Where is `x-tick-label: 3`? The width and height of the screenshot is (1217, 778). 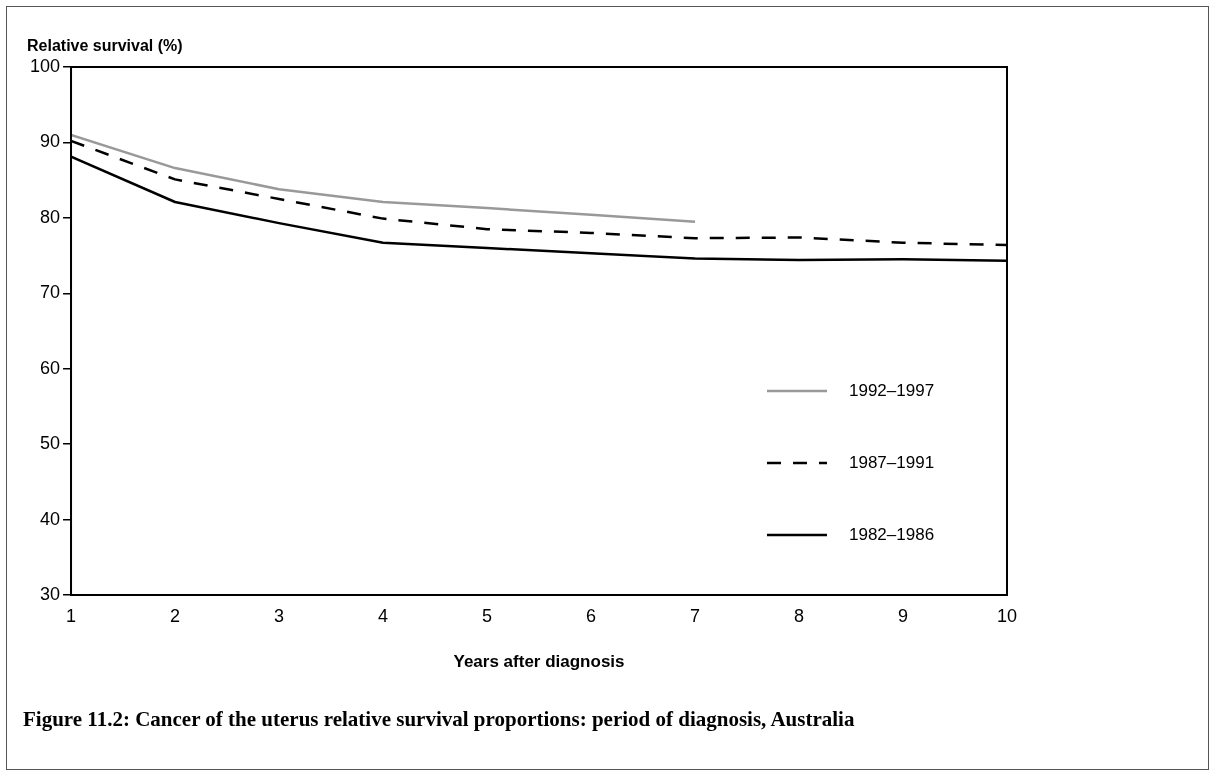
x-tick-label: 3 is located at coordinates (279, 615).